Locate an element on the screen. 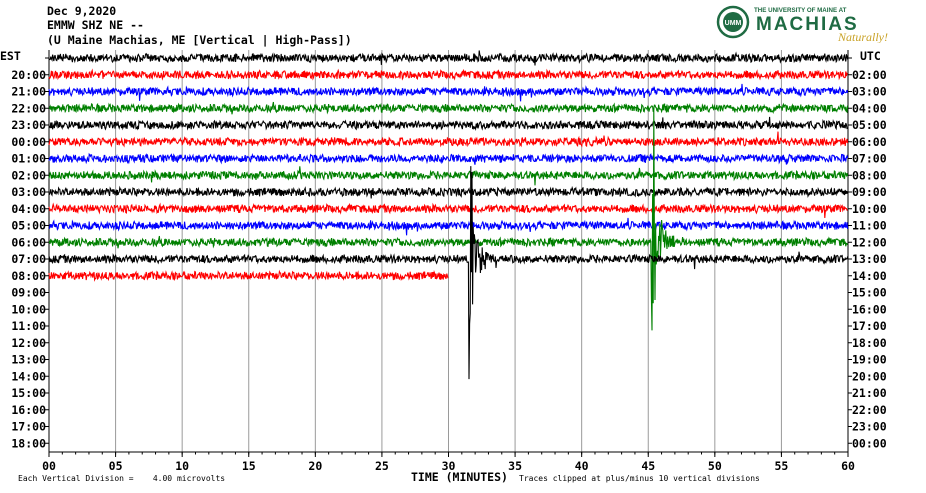 The image size is (926, 493). left-tick-label: 17:00 is located at coordinates (28, 427).